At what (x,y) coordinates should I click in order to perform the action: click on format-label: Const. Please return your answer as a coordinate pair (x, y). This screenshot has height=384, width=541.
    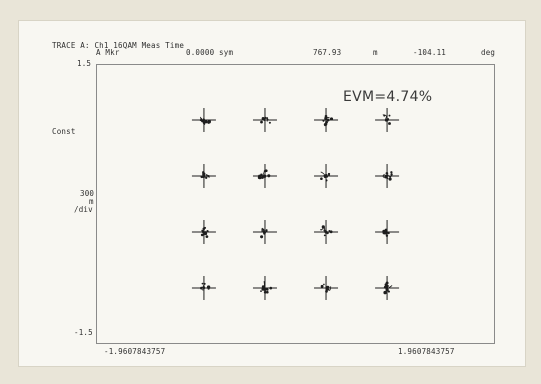
    Looking at the image, I should click on (64, 131).